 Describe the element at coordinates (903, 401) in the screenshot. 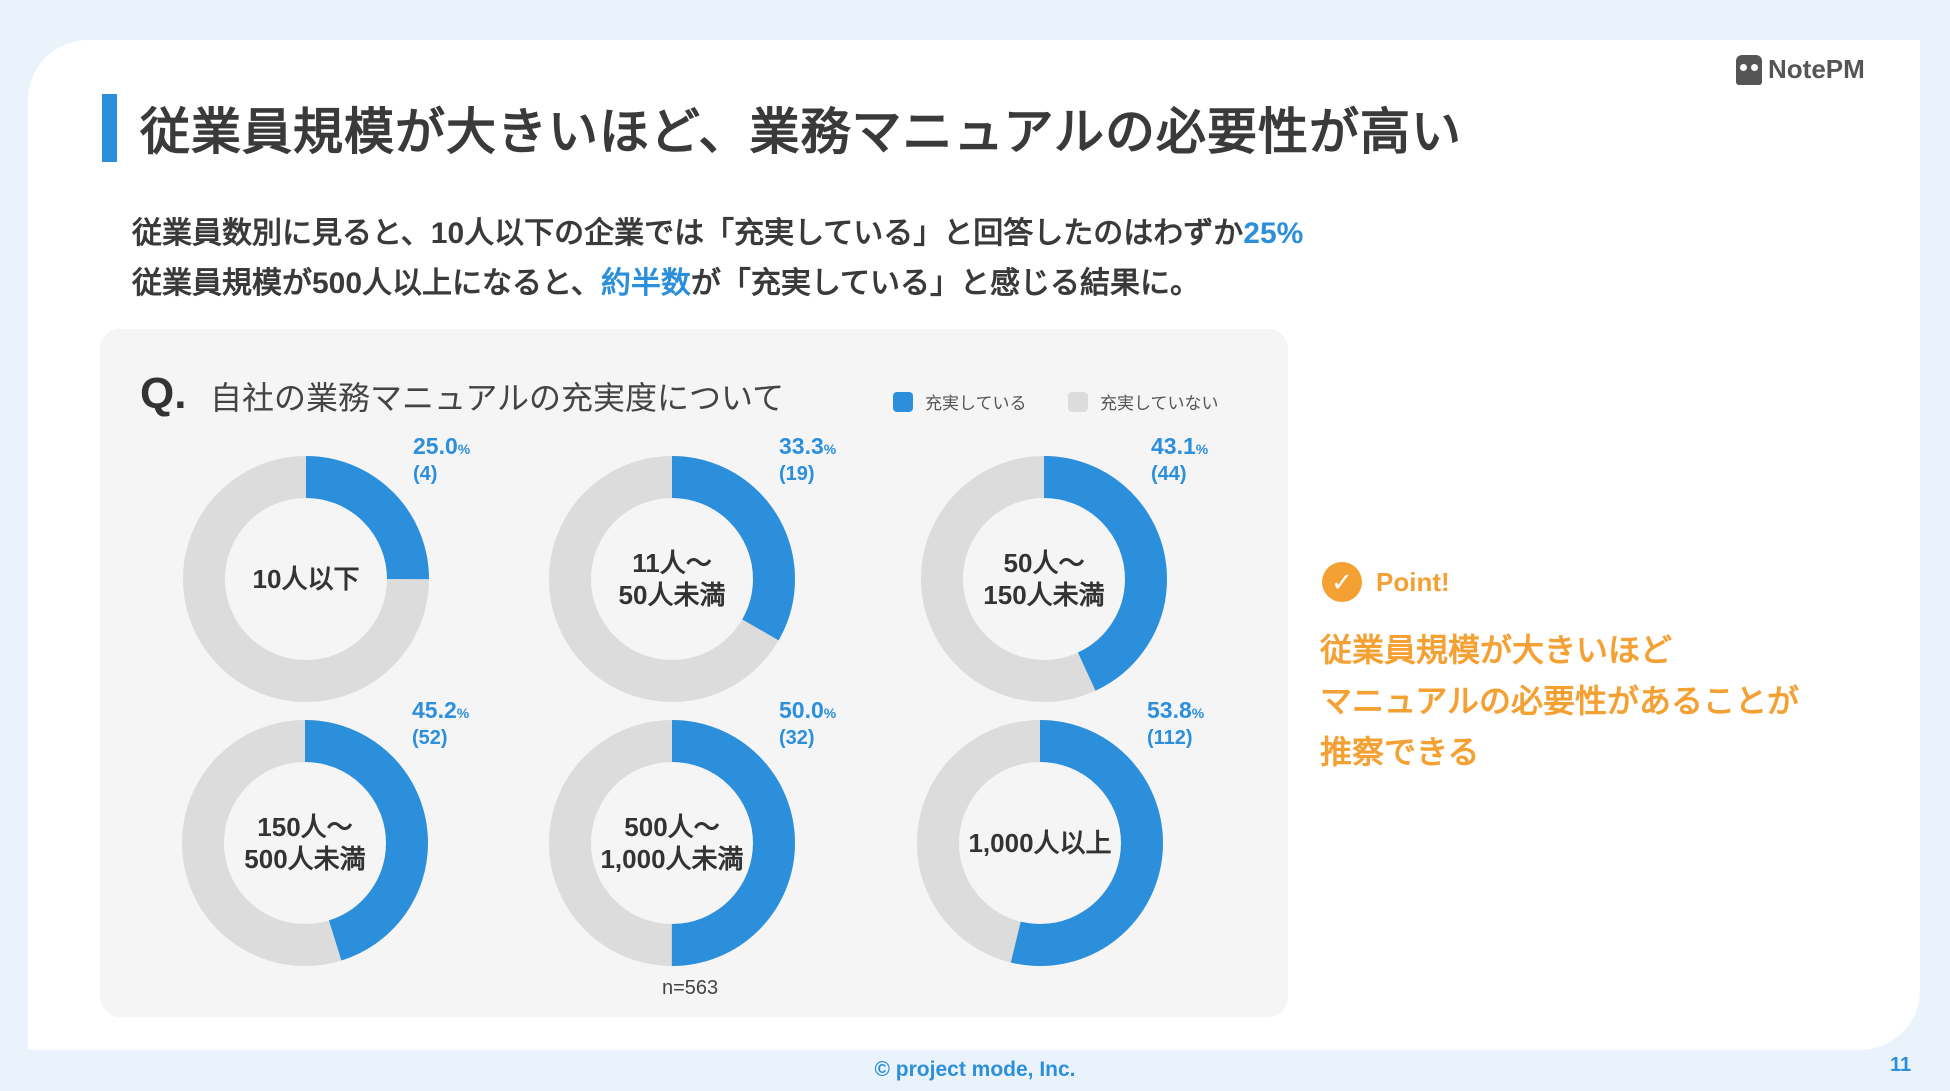

I see `legend-swatch-filled` at that location.